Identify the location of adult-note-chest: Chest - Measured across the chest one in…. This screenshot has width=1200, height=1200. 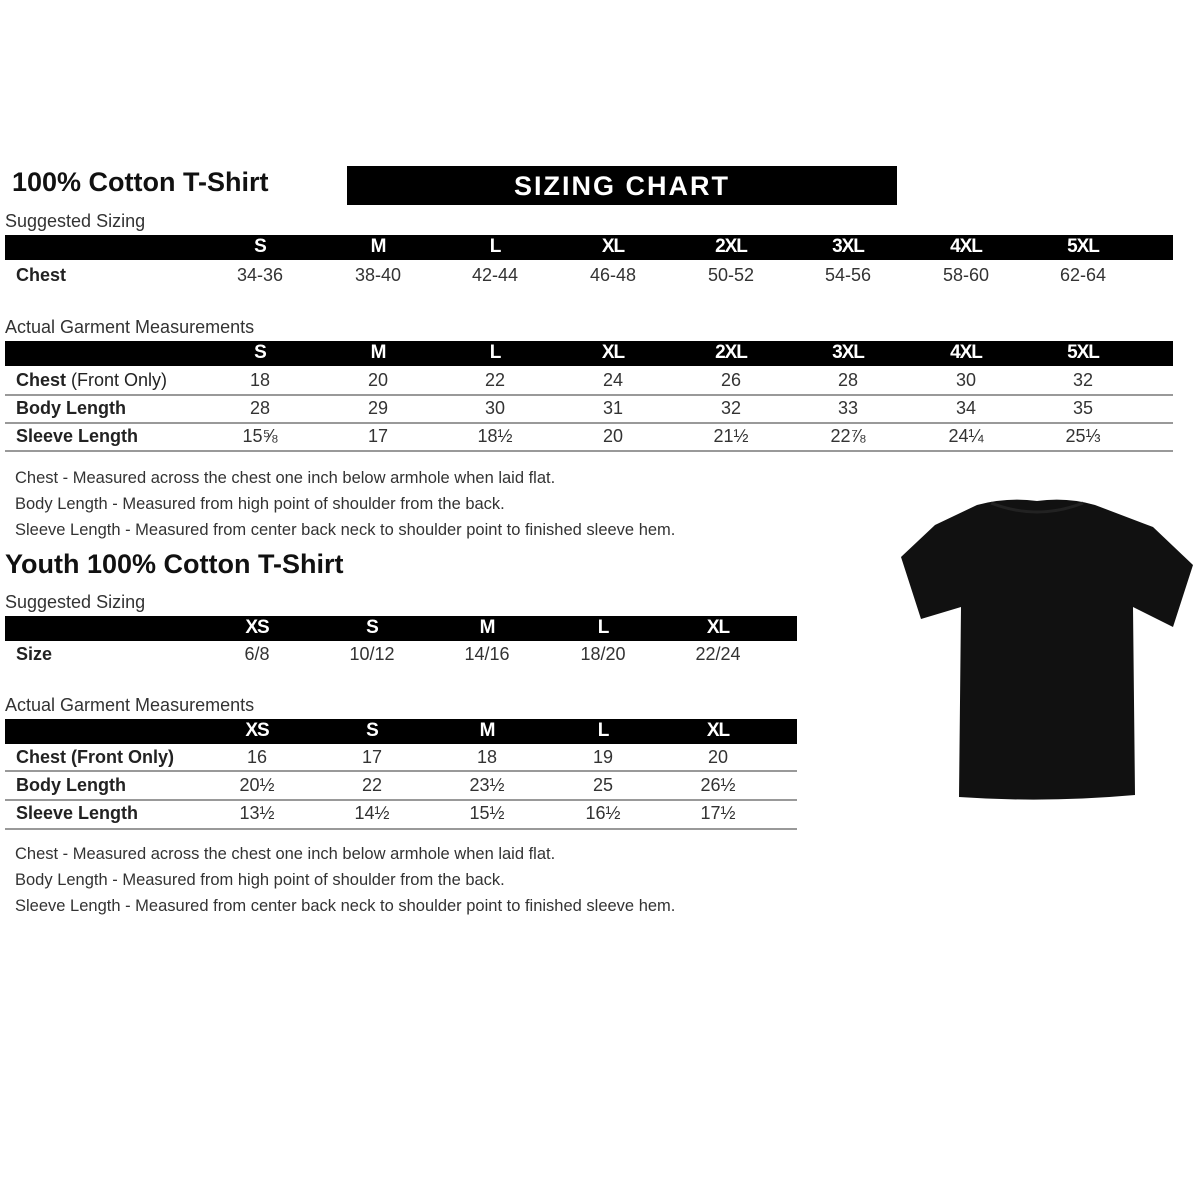
(285, 478).